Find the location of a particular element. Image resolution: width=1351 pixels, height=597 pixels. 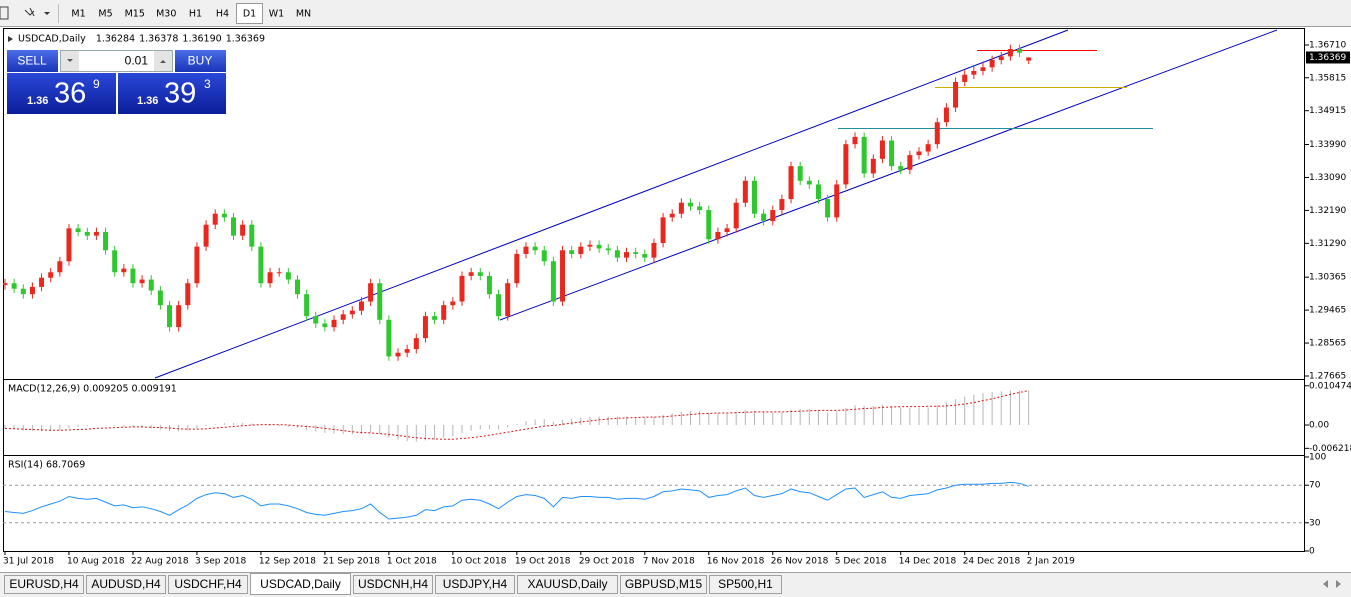

x-tick-label: 22 Aug 2018 is located at coordinates (160, 562).